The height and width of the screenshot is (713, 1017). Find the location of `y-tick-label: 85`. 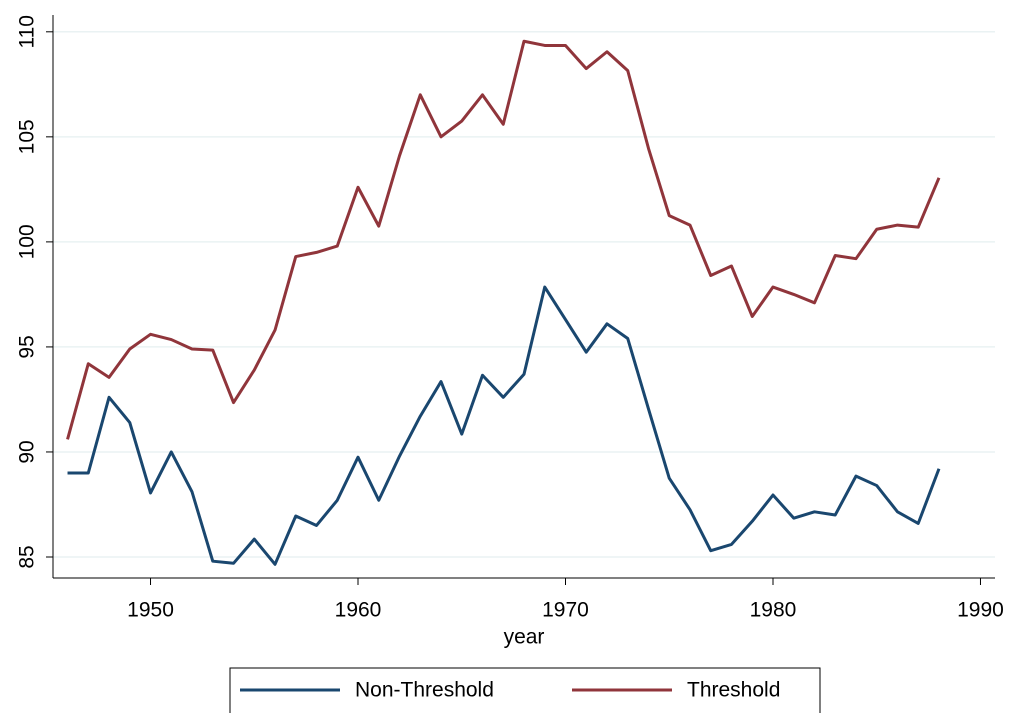

y-tick-label: 85 is located at coordinates (27, 556).